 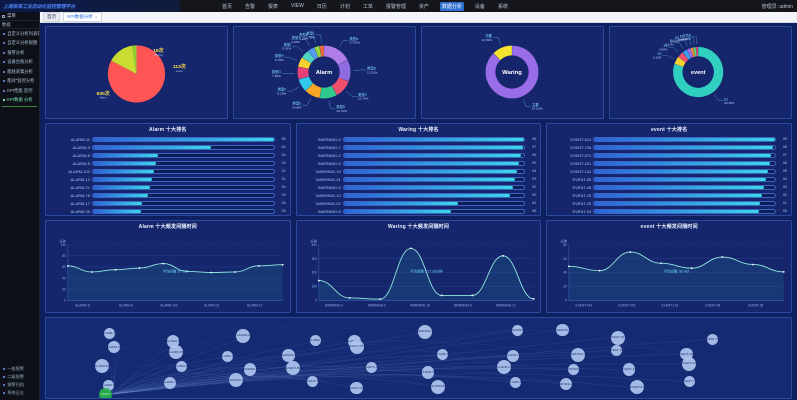 What do you see at coordinates (418, 179) in the screenshot?
I see `bar-row: WARNING-31 93` at bounding box center [418, 179].